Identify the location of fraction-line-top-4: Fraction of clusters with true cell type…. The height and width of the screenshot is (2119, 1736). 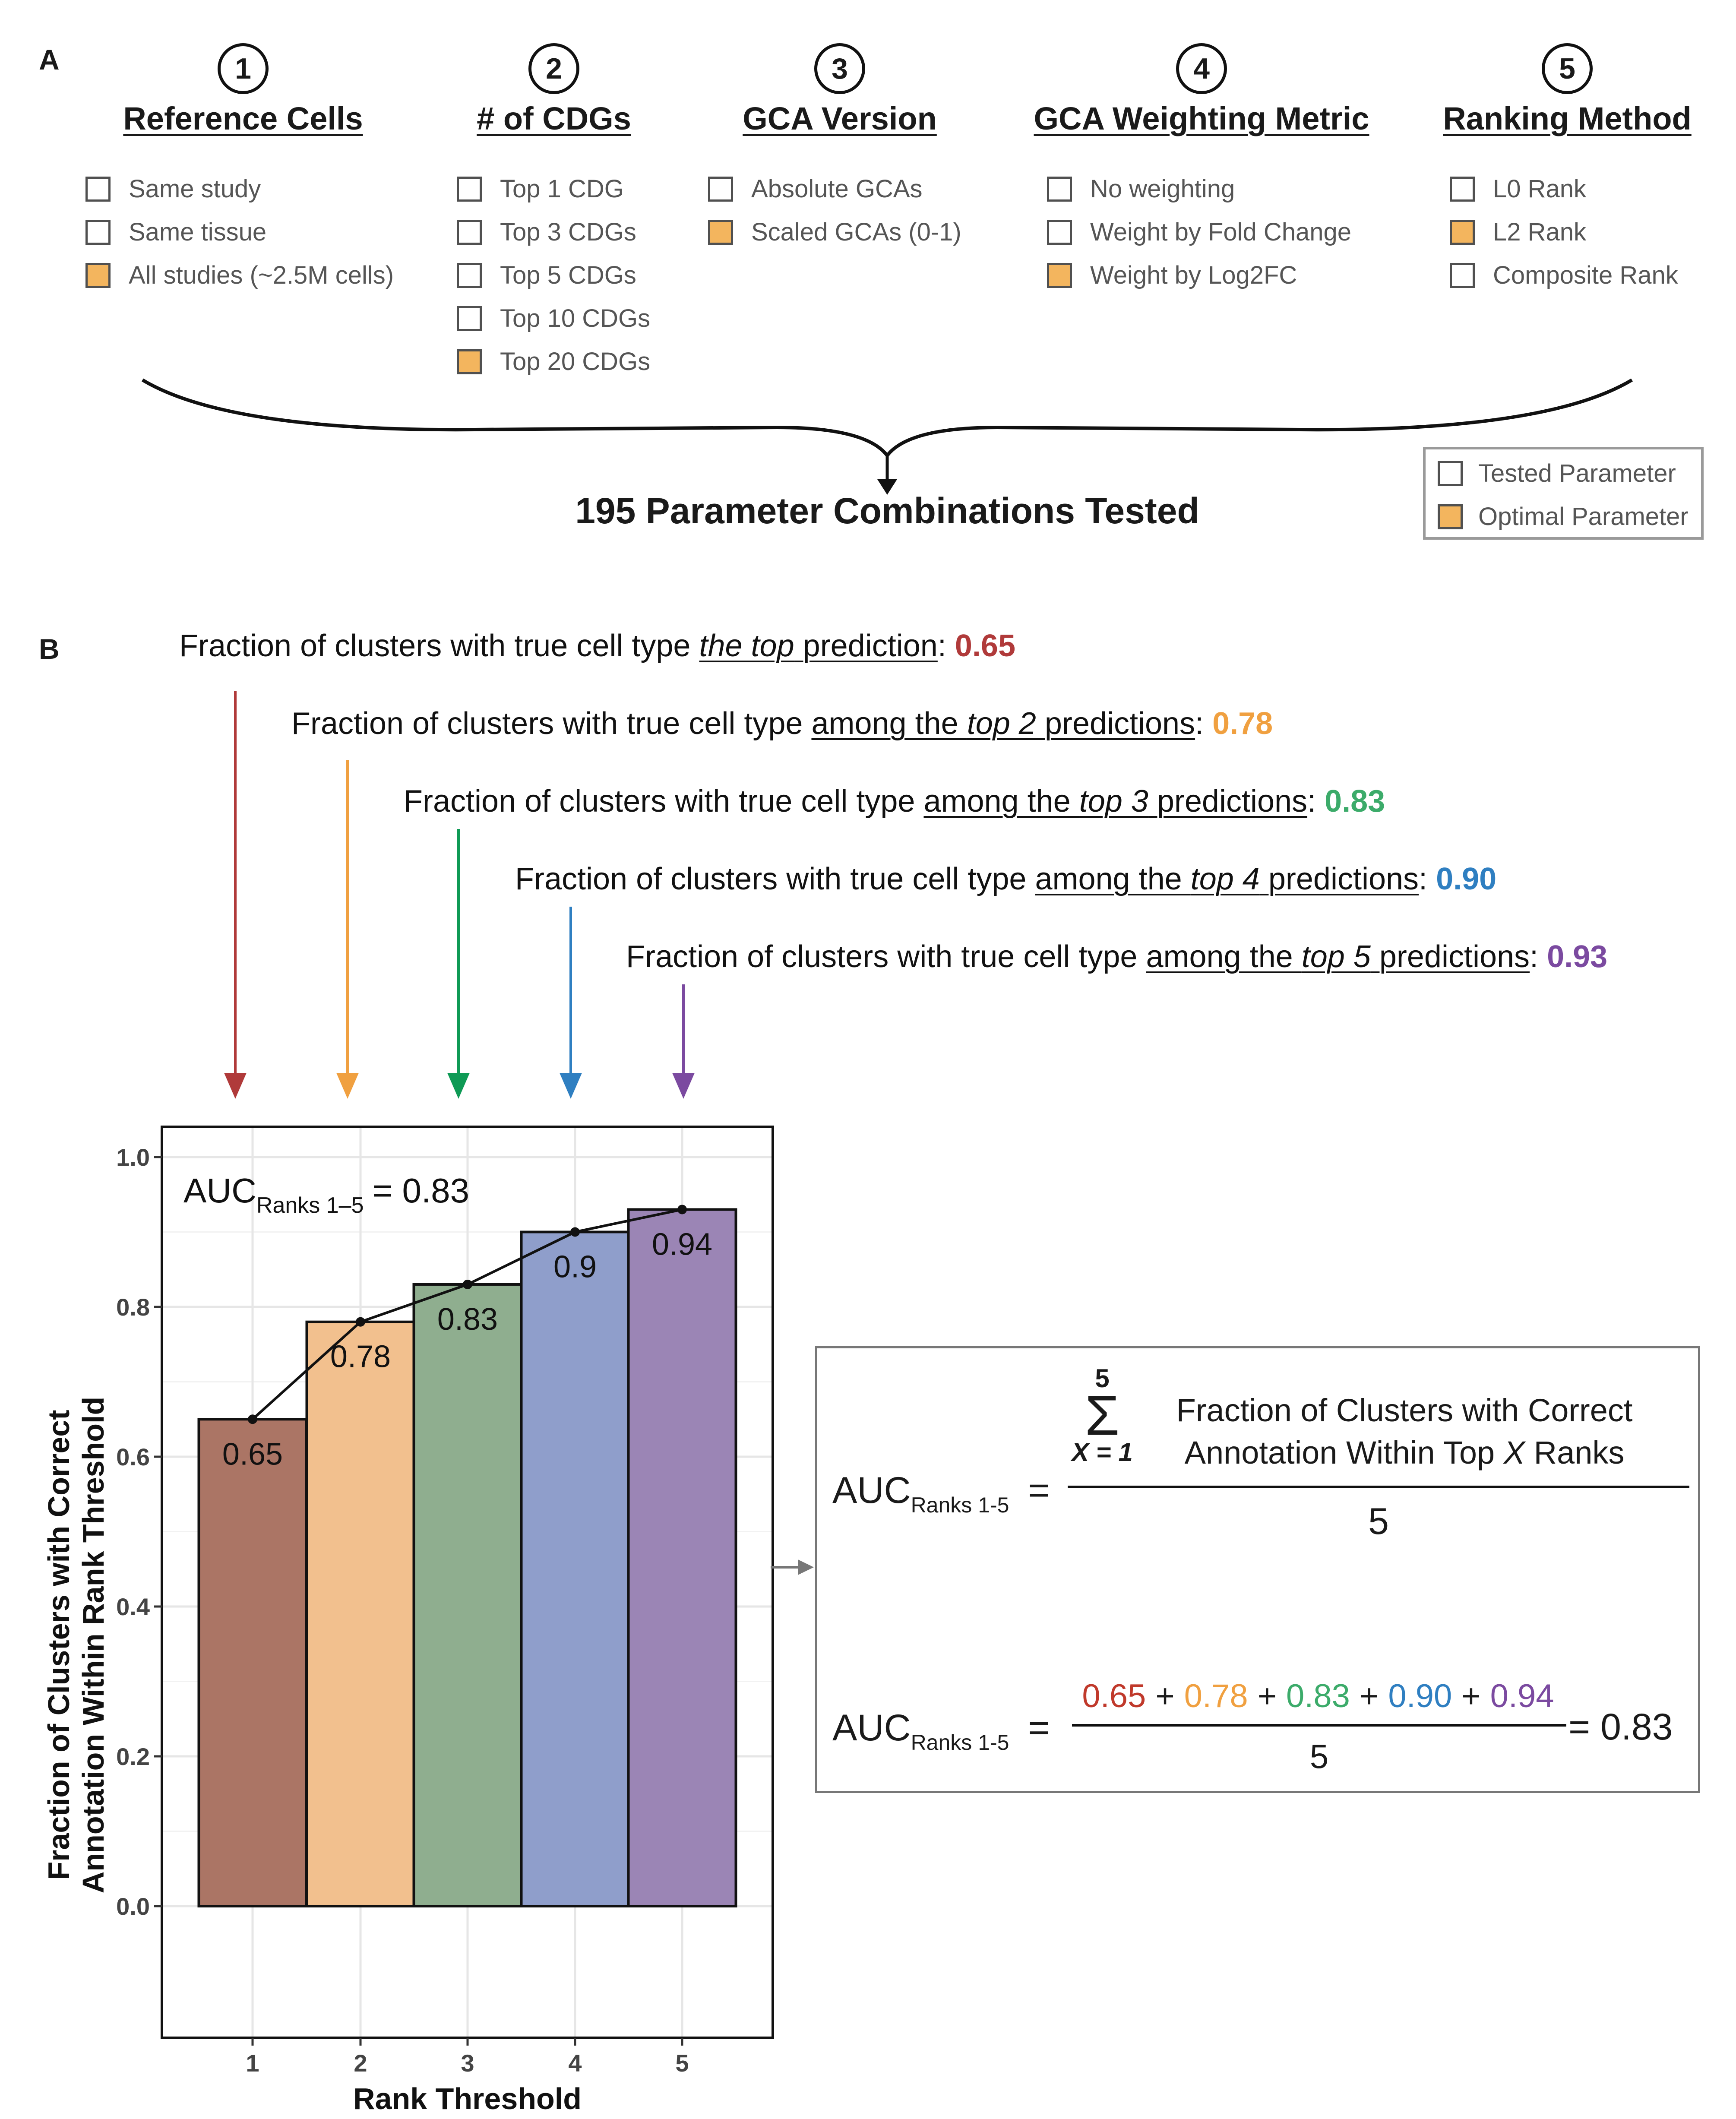
(1006, 879).